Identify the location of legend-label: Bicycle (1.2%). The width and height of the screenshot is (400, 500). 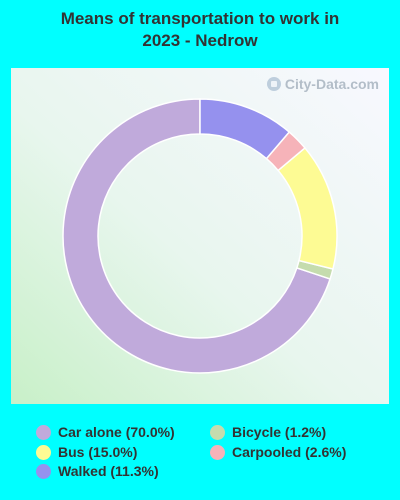
(279, 432).